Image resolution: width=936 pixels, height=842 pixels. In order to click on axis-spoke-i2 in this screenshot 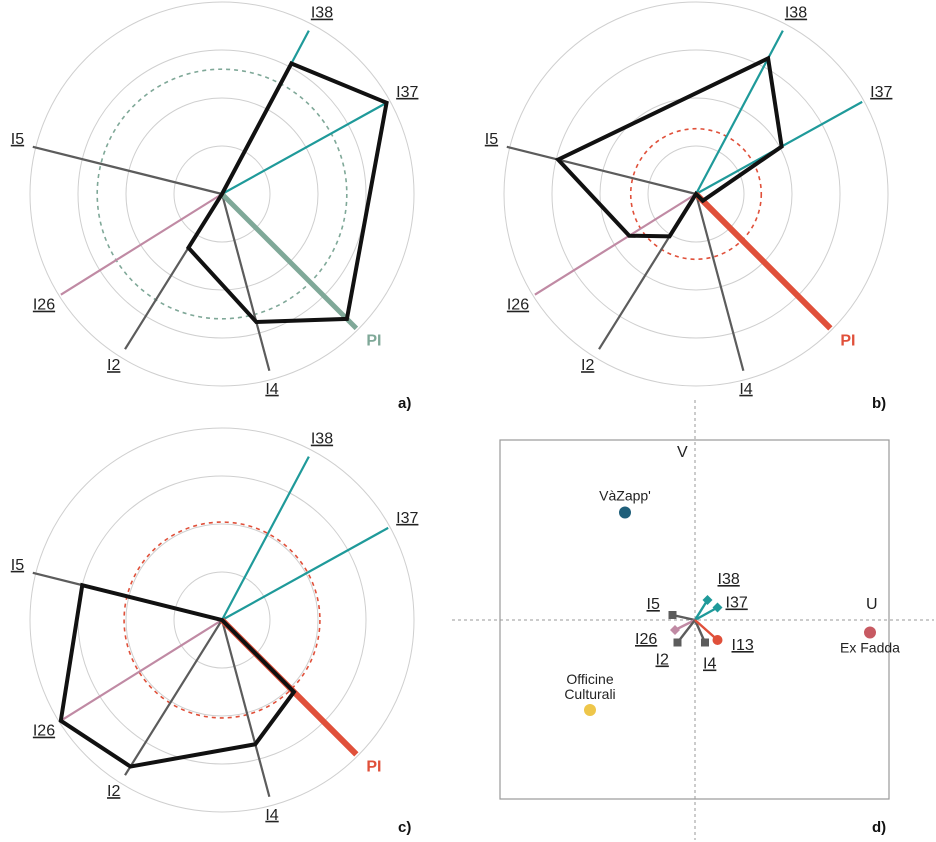, I will do `click(173, 697)`.